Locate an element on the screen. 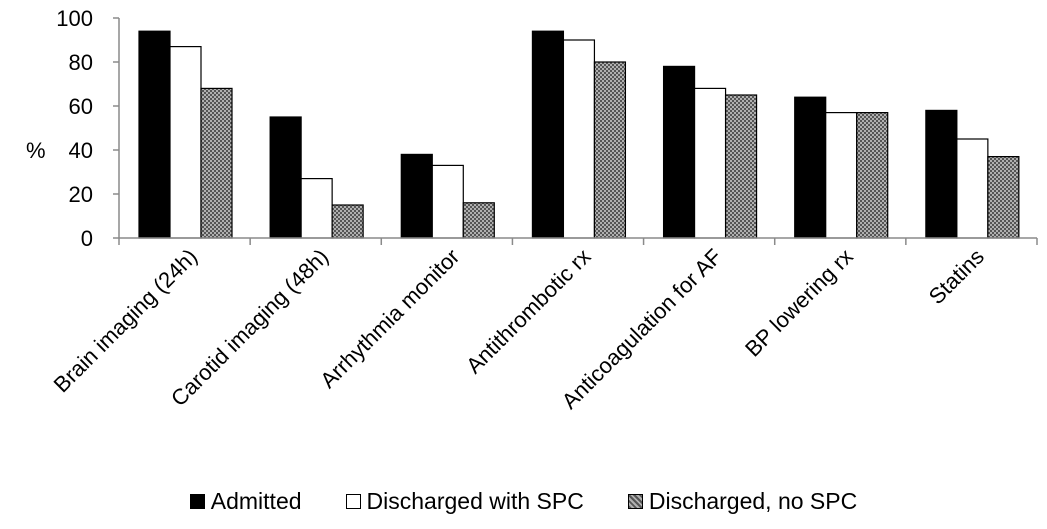 The height and width of the screenshot is (529, 1047). legend-label-2: Discharged with SPC is located at coordinates (475, 501).